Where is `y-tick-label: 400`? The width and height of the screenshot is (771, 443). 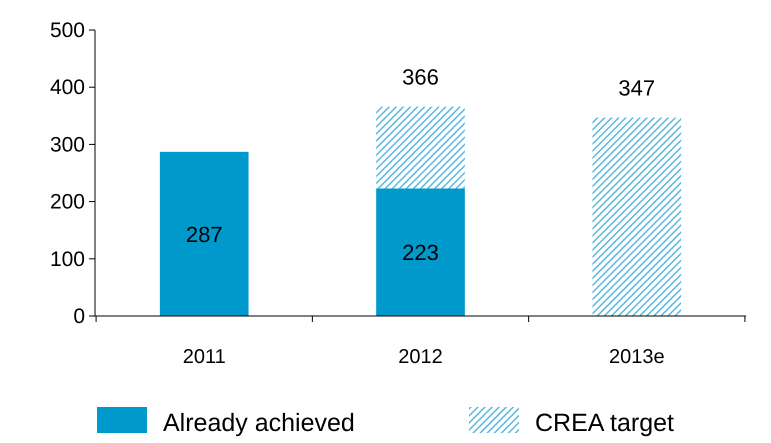 y-tick-label: 400 is located at coordinates (67, 88).